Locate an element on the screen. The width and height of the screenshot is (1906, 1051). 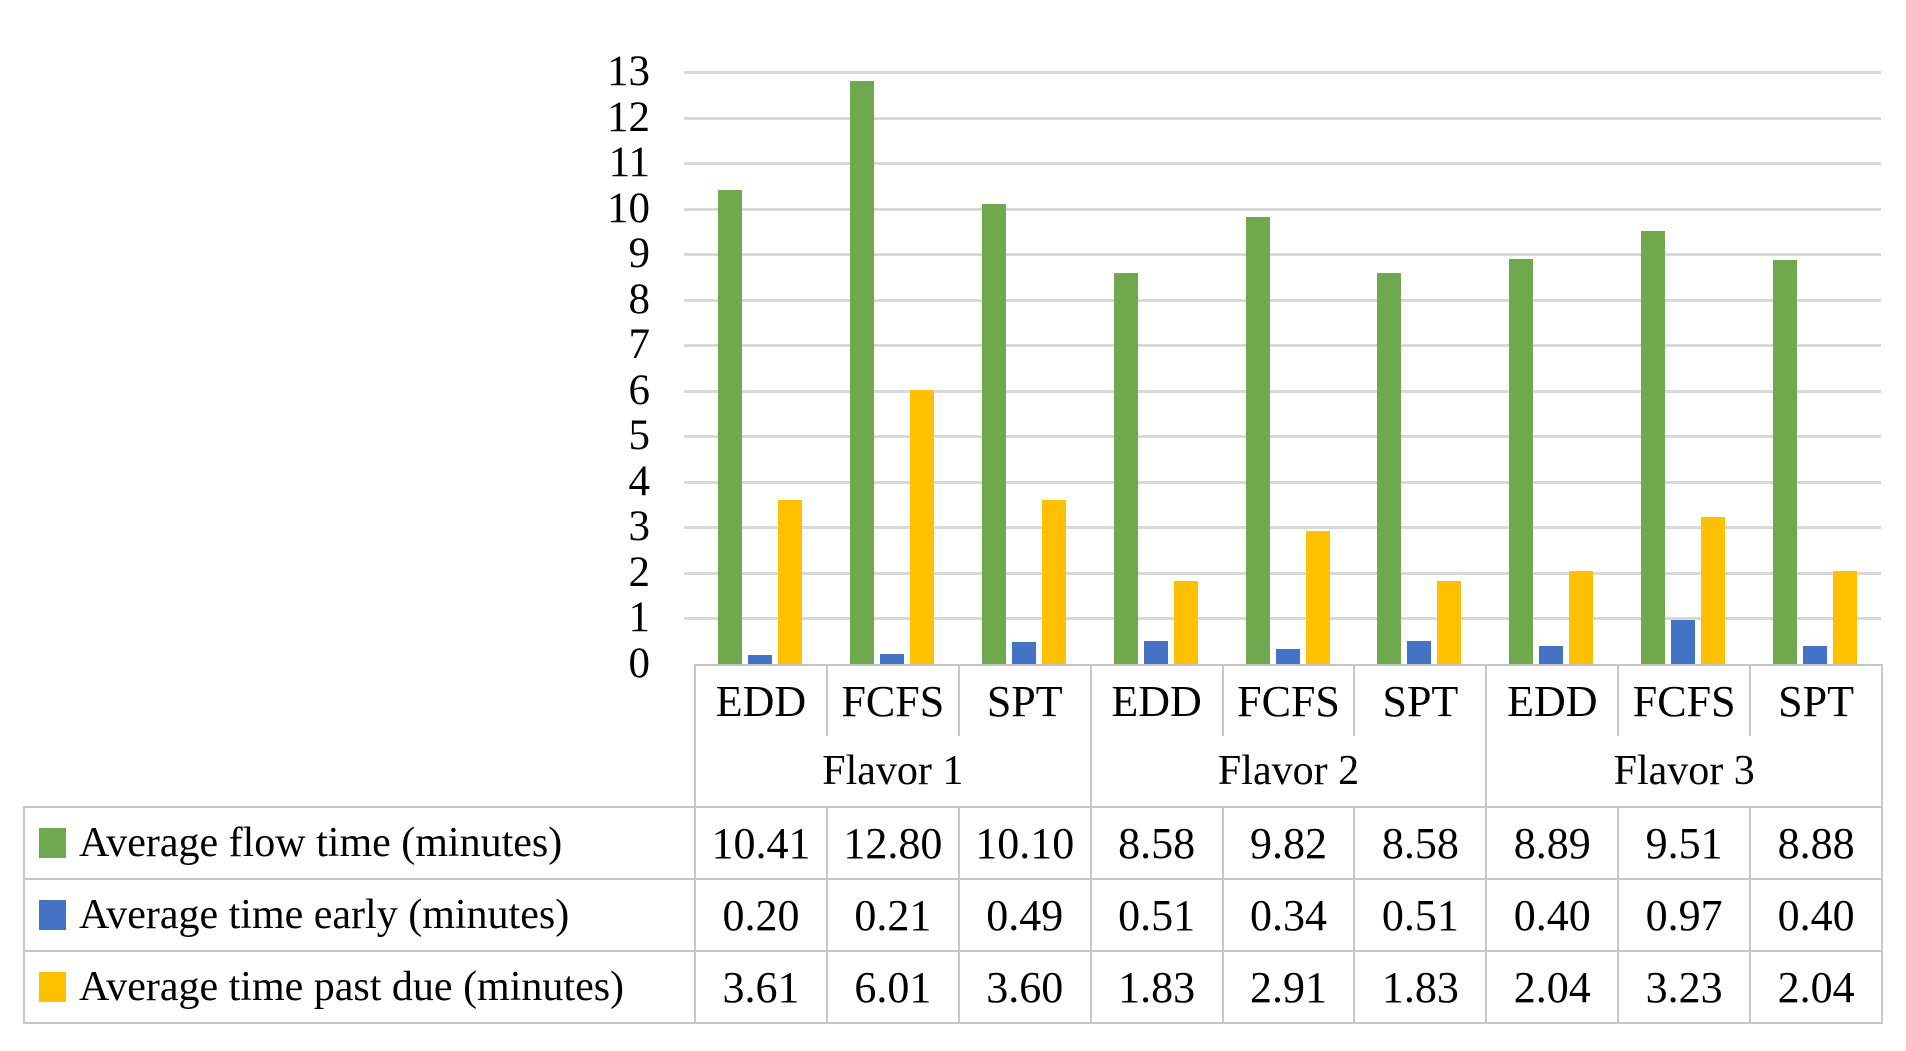
legend-cell-flow-time: Average flow time (minutes) is located at coordinates (359, 843).